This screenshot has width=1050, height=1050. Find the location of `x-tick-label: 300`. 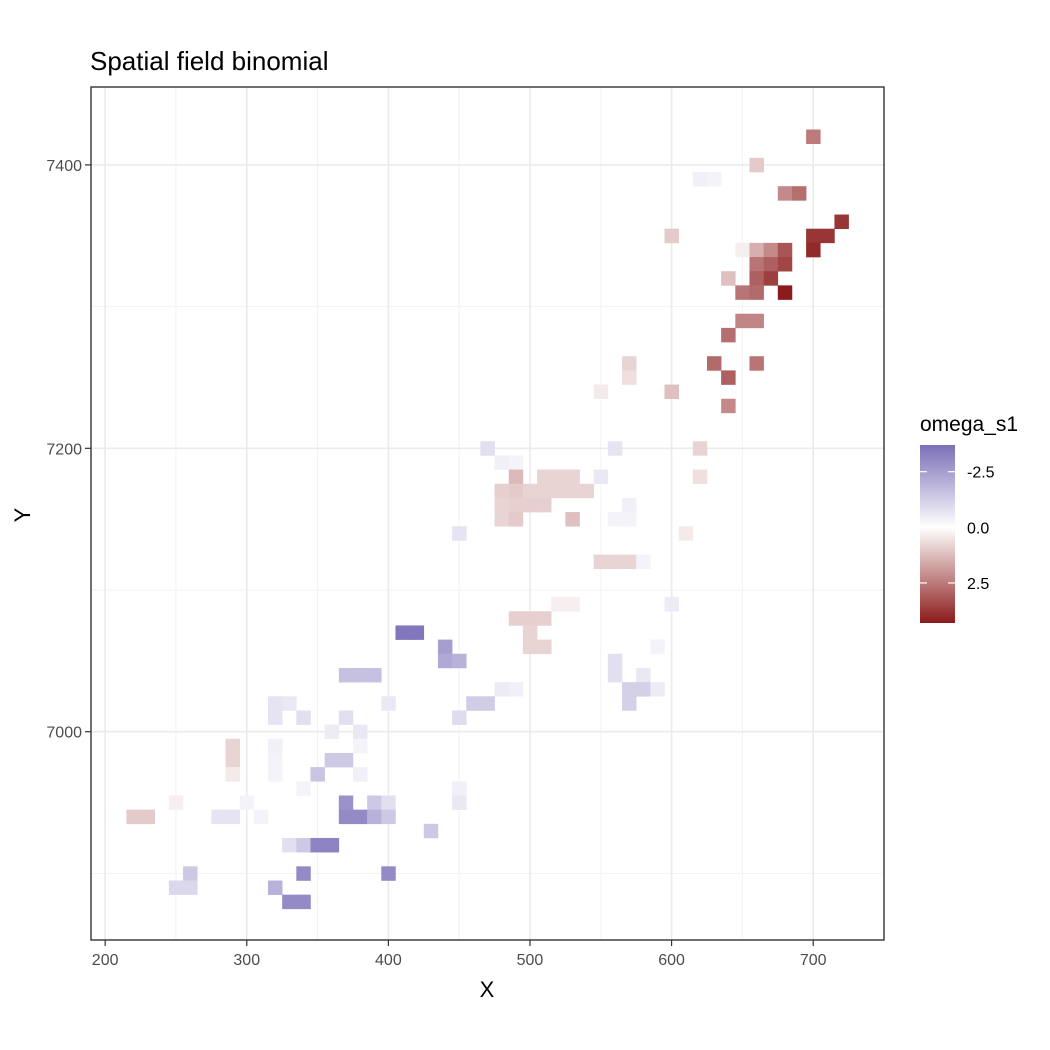

x-tick-label: 300 is located at coordinates (246, 960).